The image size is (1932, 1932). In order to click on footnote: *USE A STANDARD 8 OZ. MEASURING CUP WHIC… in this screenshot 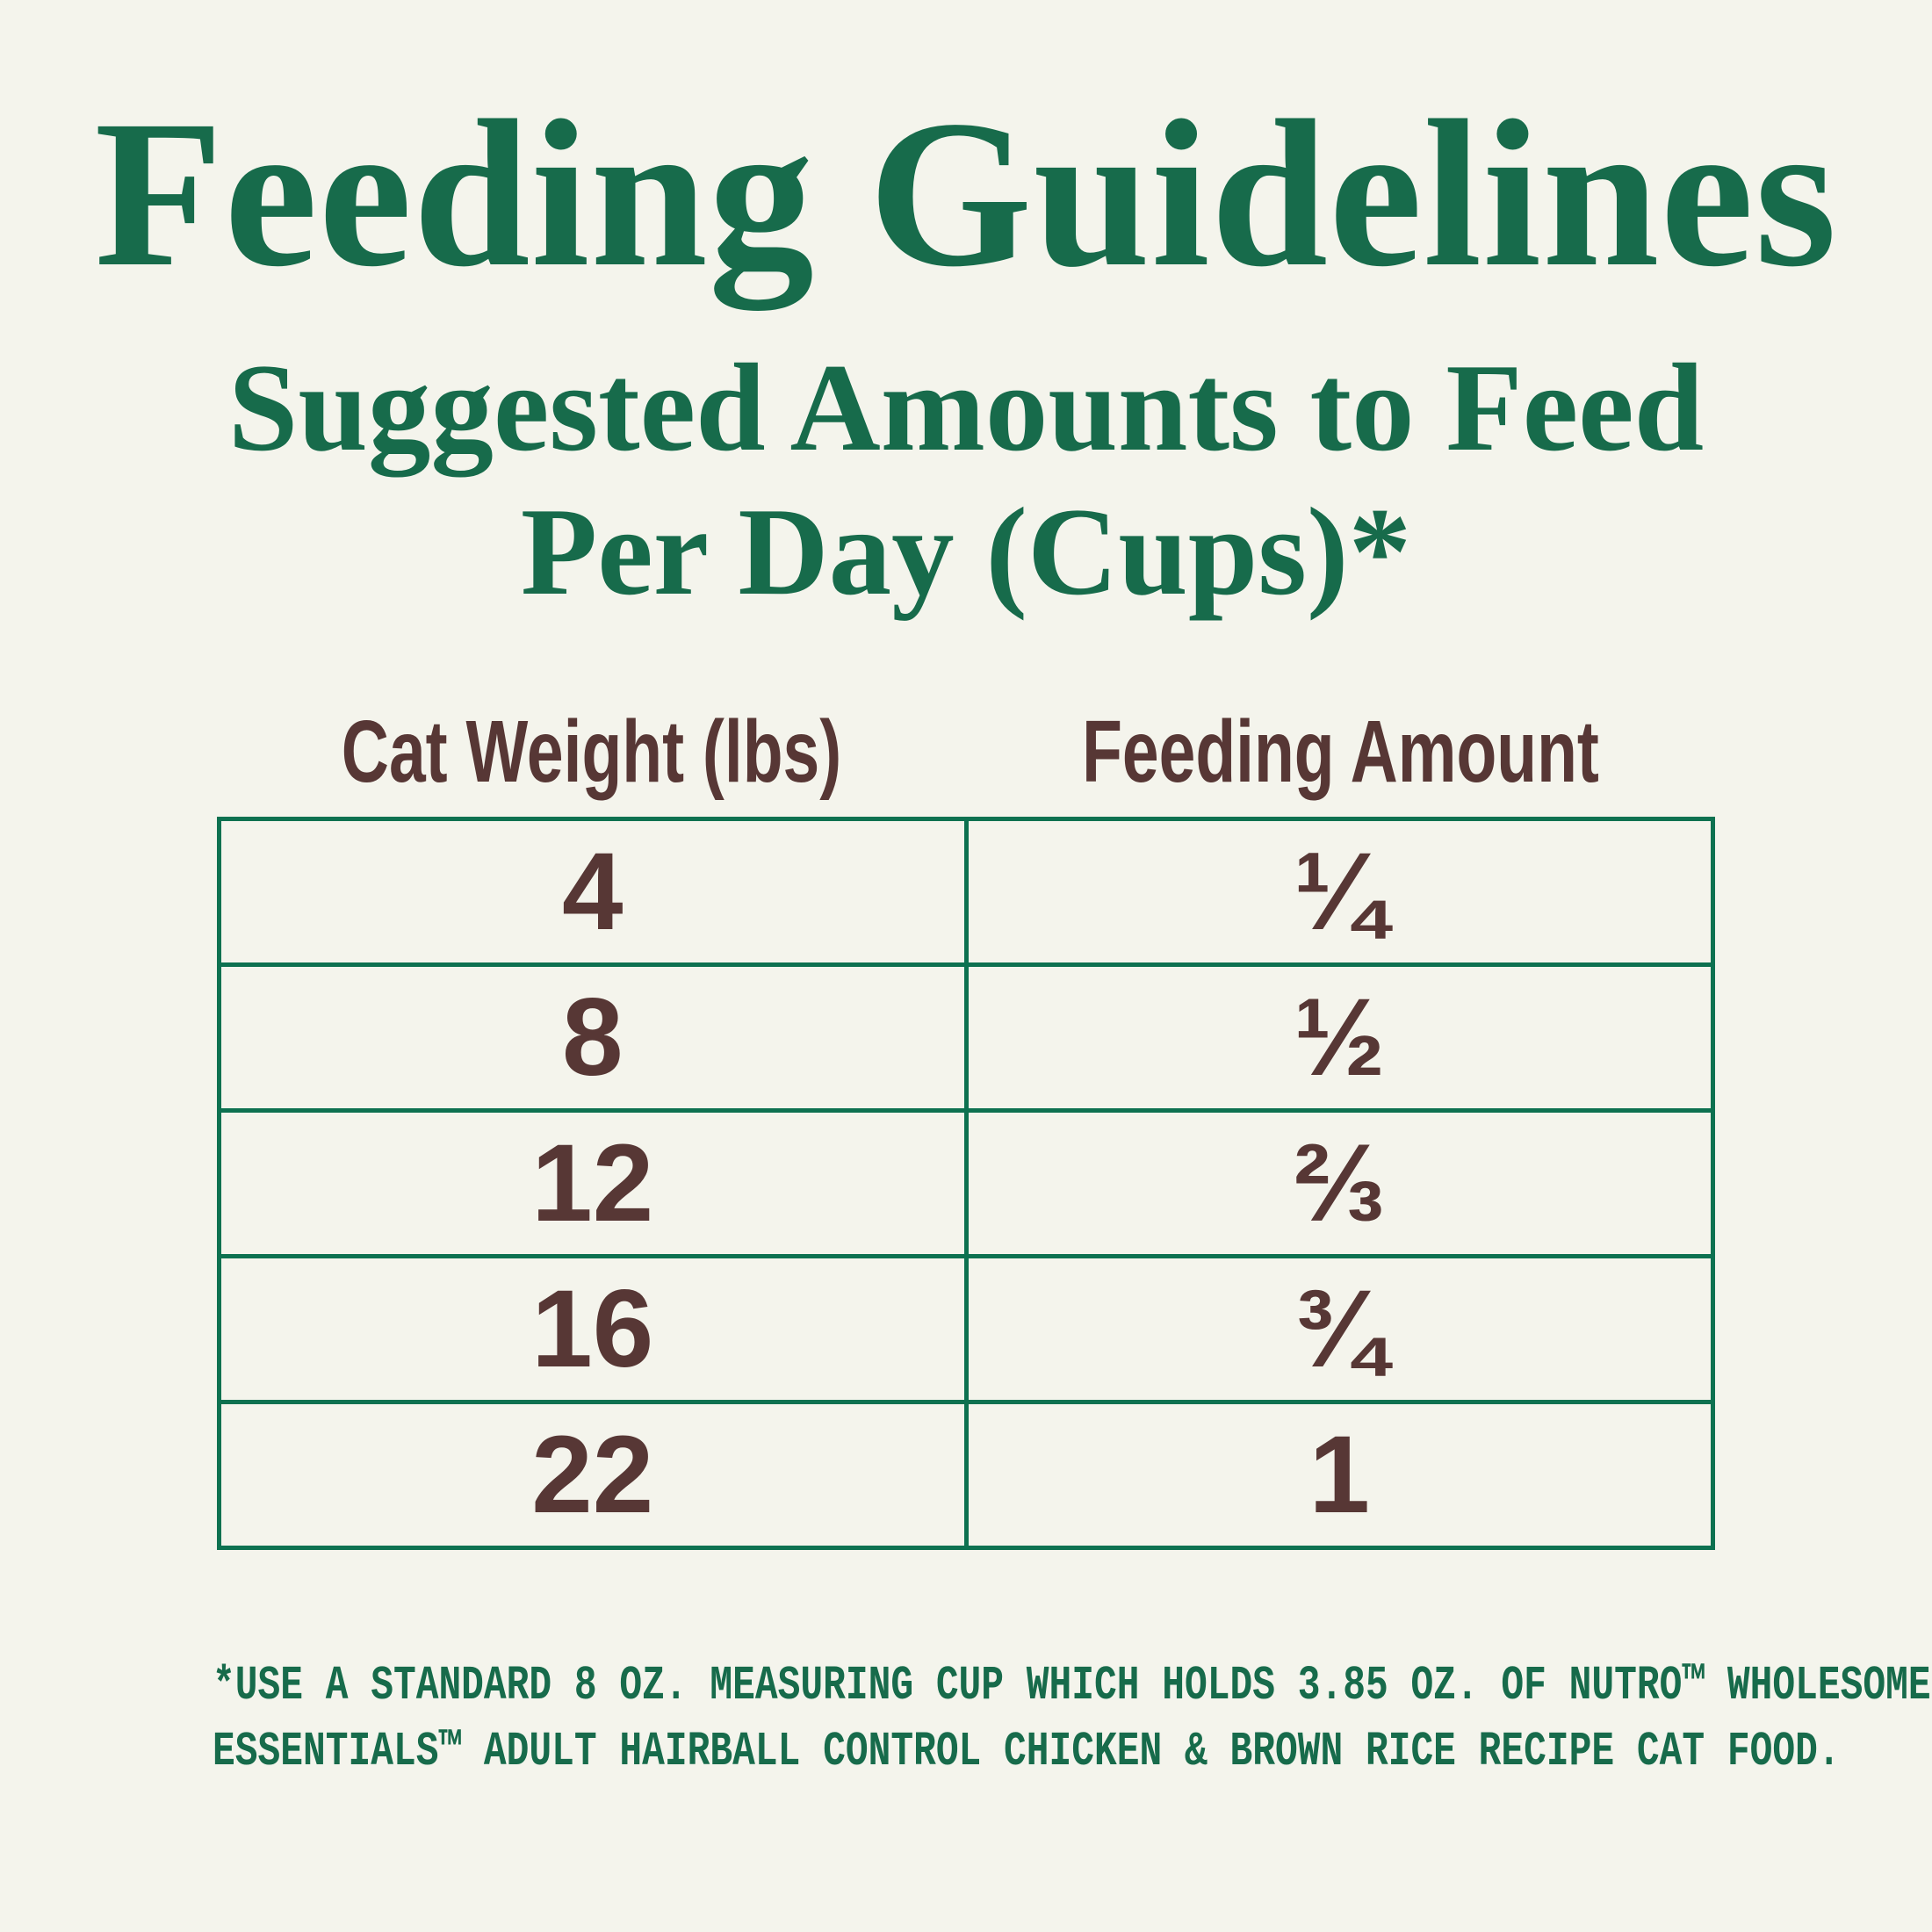, I will do `click(966, 1720)`.